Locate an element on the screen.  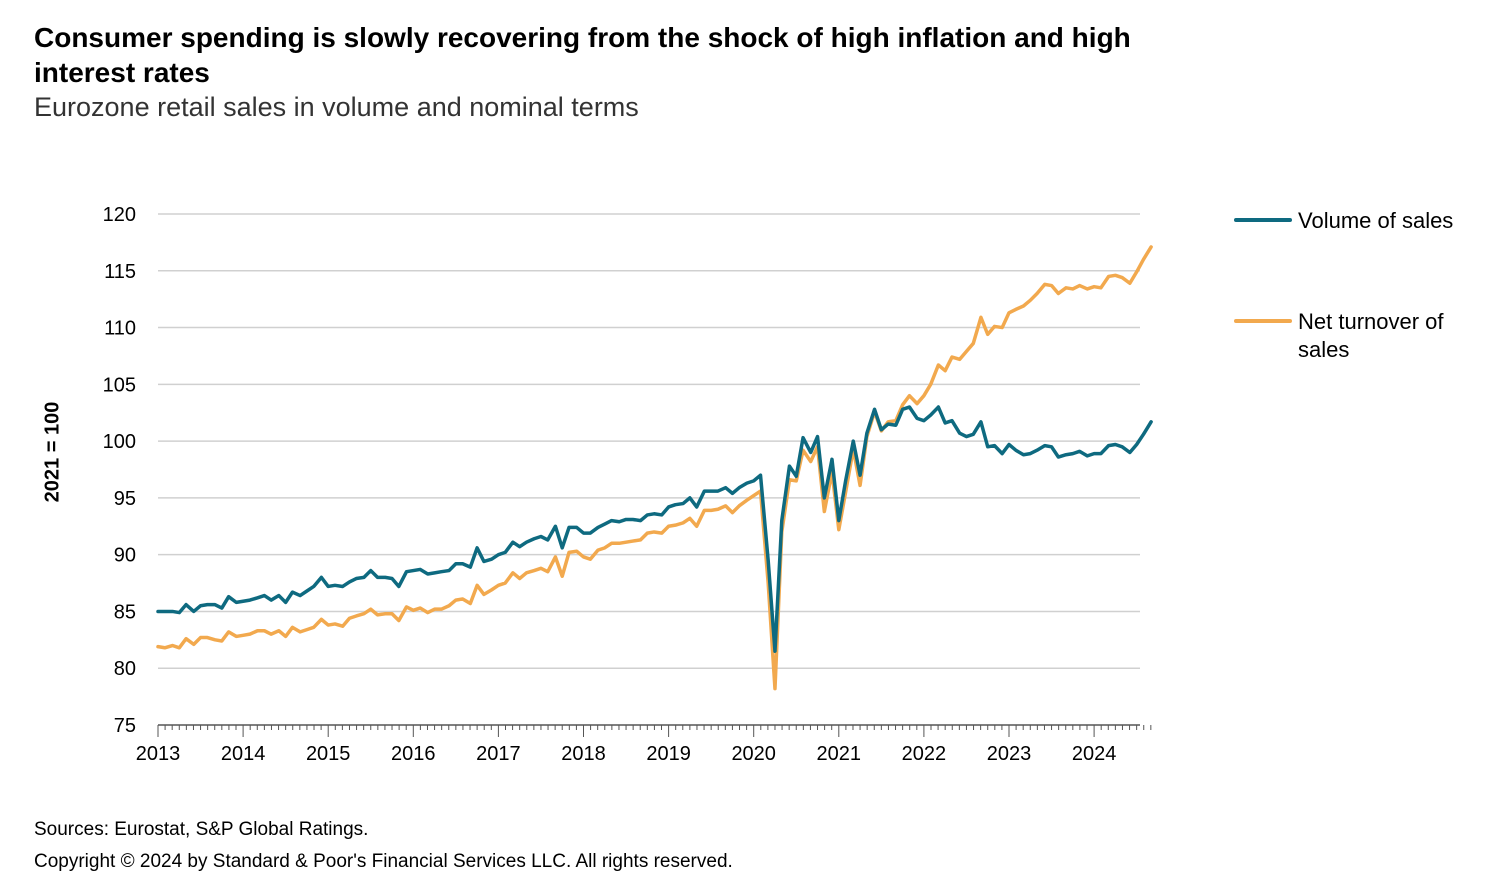
legend-item-turnover: Net turnover of sales is located at coordinates (1353, 336).